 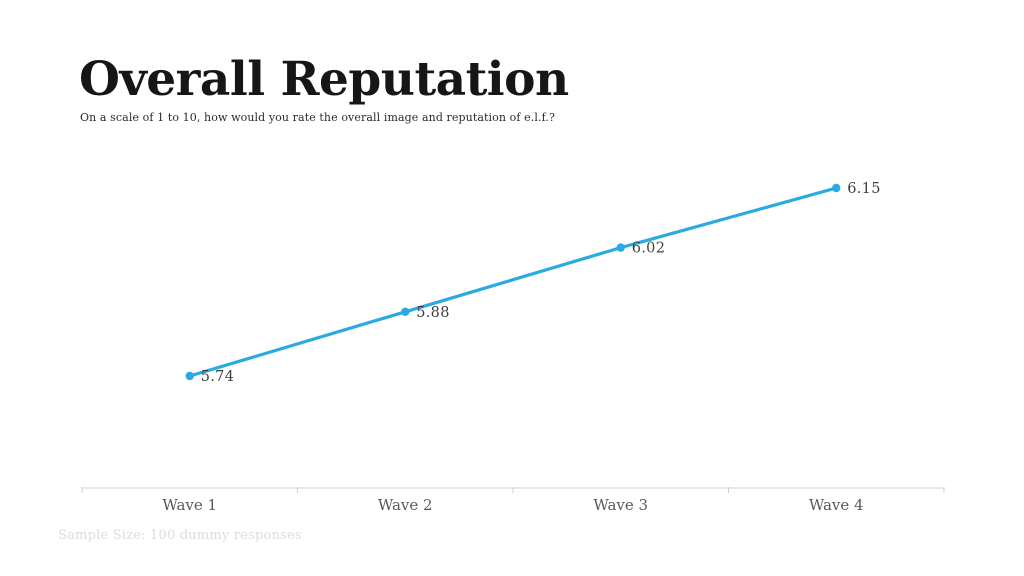 What do you see at coordinates (864, 189) in the screenshot?
I see `data-point-label: 6.15` at bounding box center [864, 189].